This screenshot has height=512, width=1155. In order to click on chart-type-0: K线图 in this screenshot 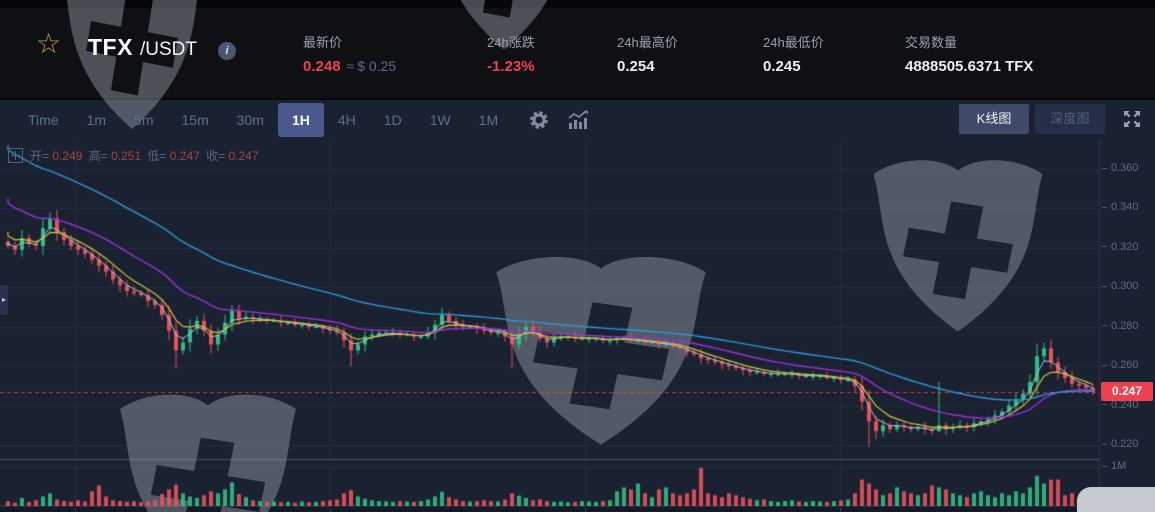, I will do `click(994, 119)`.